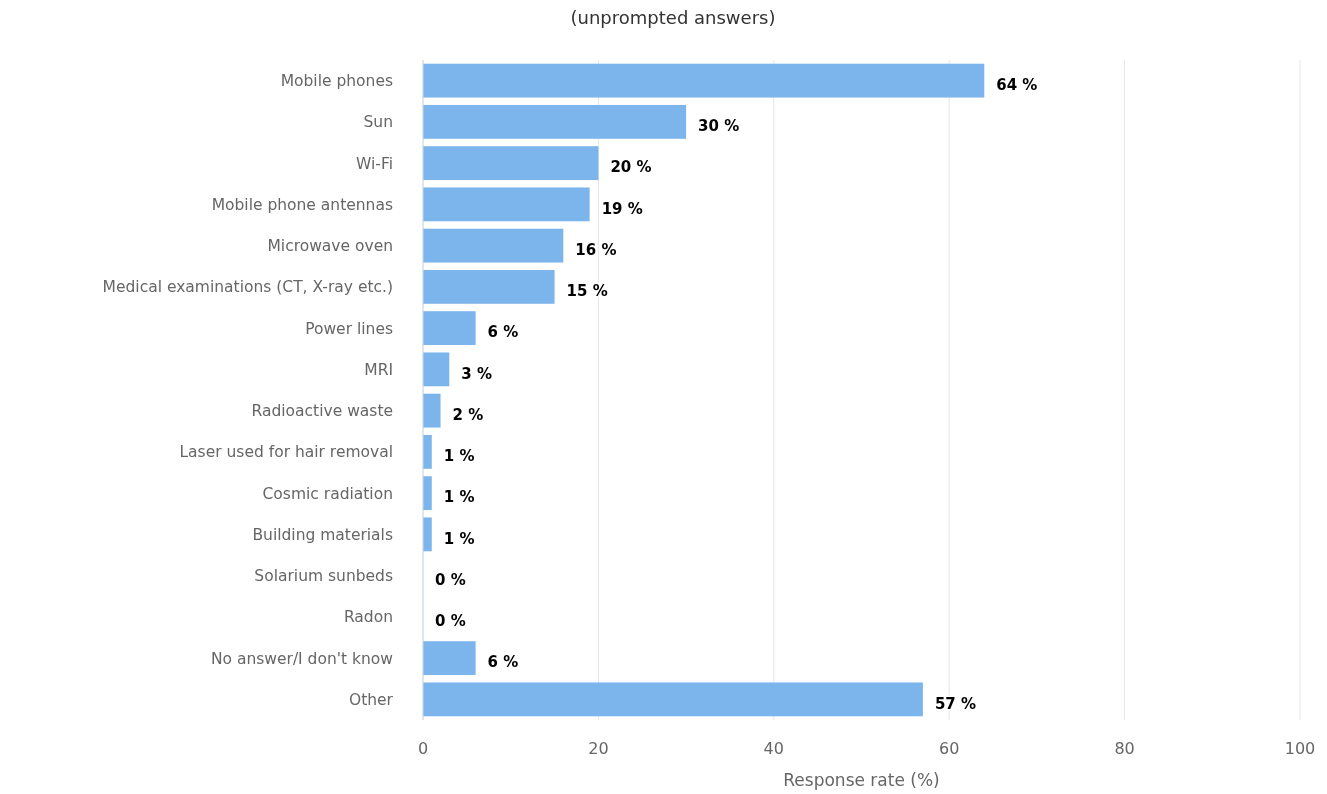  I want to click on data-label: 57 %, so click(955, 703).